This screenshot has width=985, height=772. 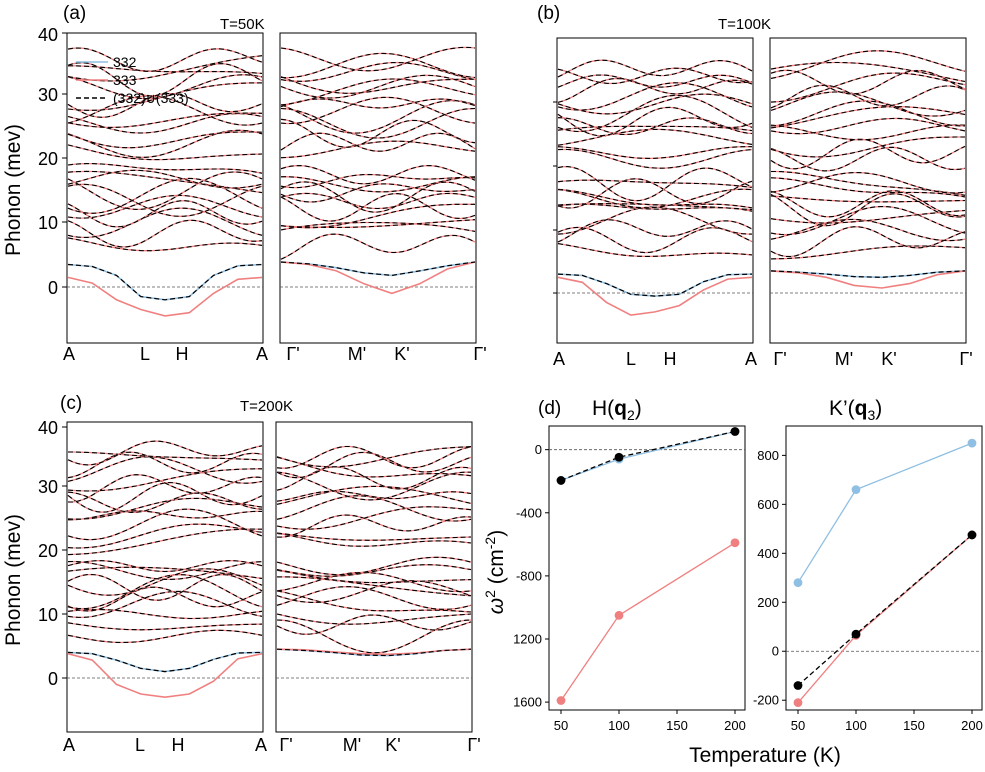 I want to click on series-333-point, so click(x=735, y=543).